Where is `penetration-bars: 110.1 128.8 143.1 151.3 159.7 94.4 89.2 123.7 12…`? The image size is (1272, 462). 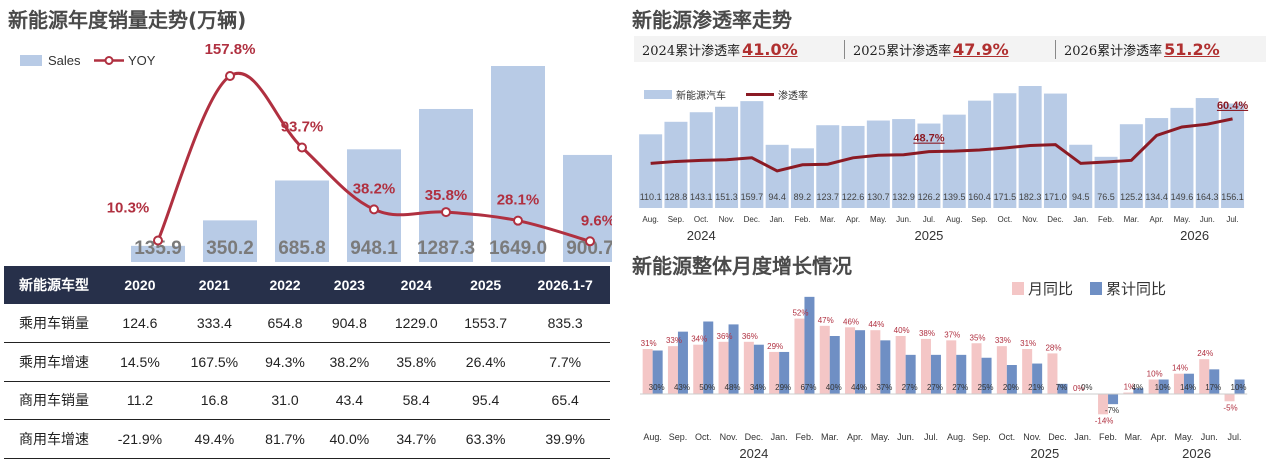 penetration-bars: 110.1 128.8 143.1 151.3 159.7 94.4 89.2 123.7 12… is located at coordinates (942, 147).